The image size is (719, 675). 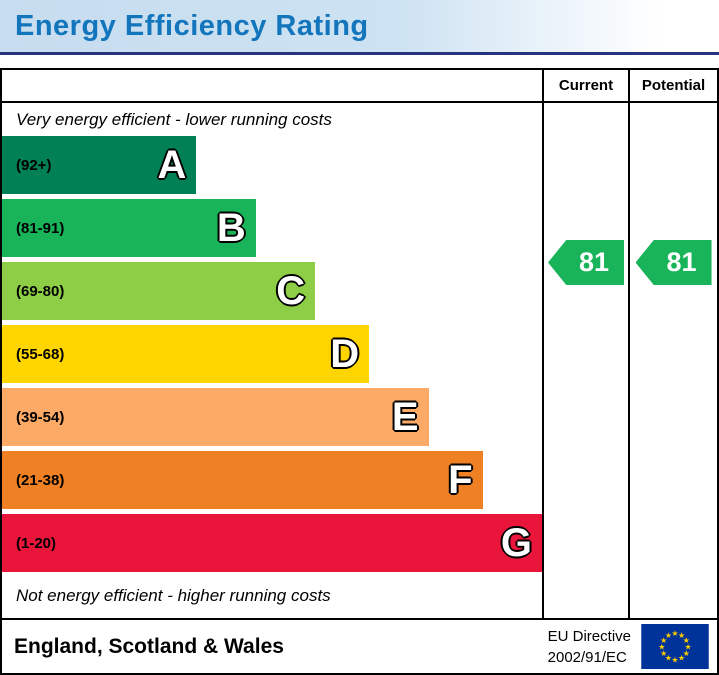 What do you see at coordinates (36, 543) in the screenshot?
I see `band-range-label: (1-20)` at bounding box center [36, 543].